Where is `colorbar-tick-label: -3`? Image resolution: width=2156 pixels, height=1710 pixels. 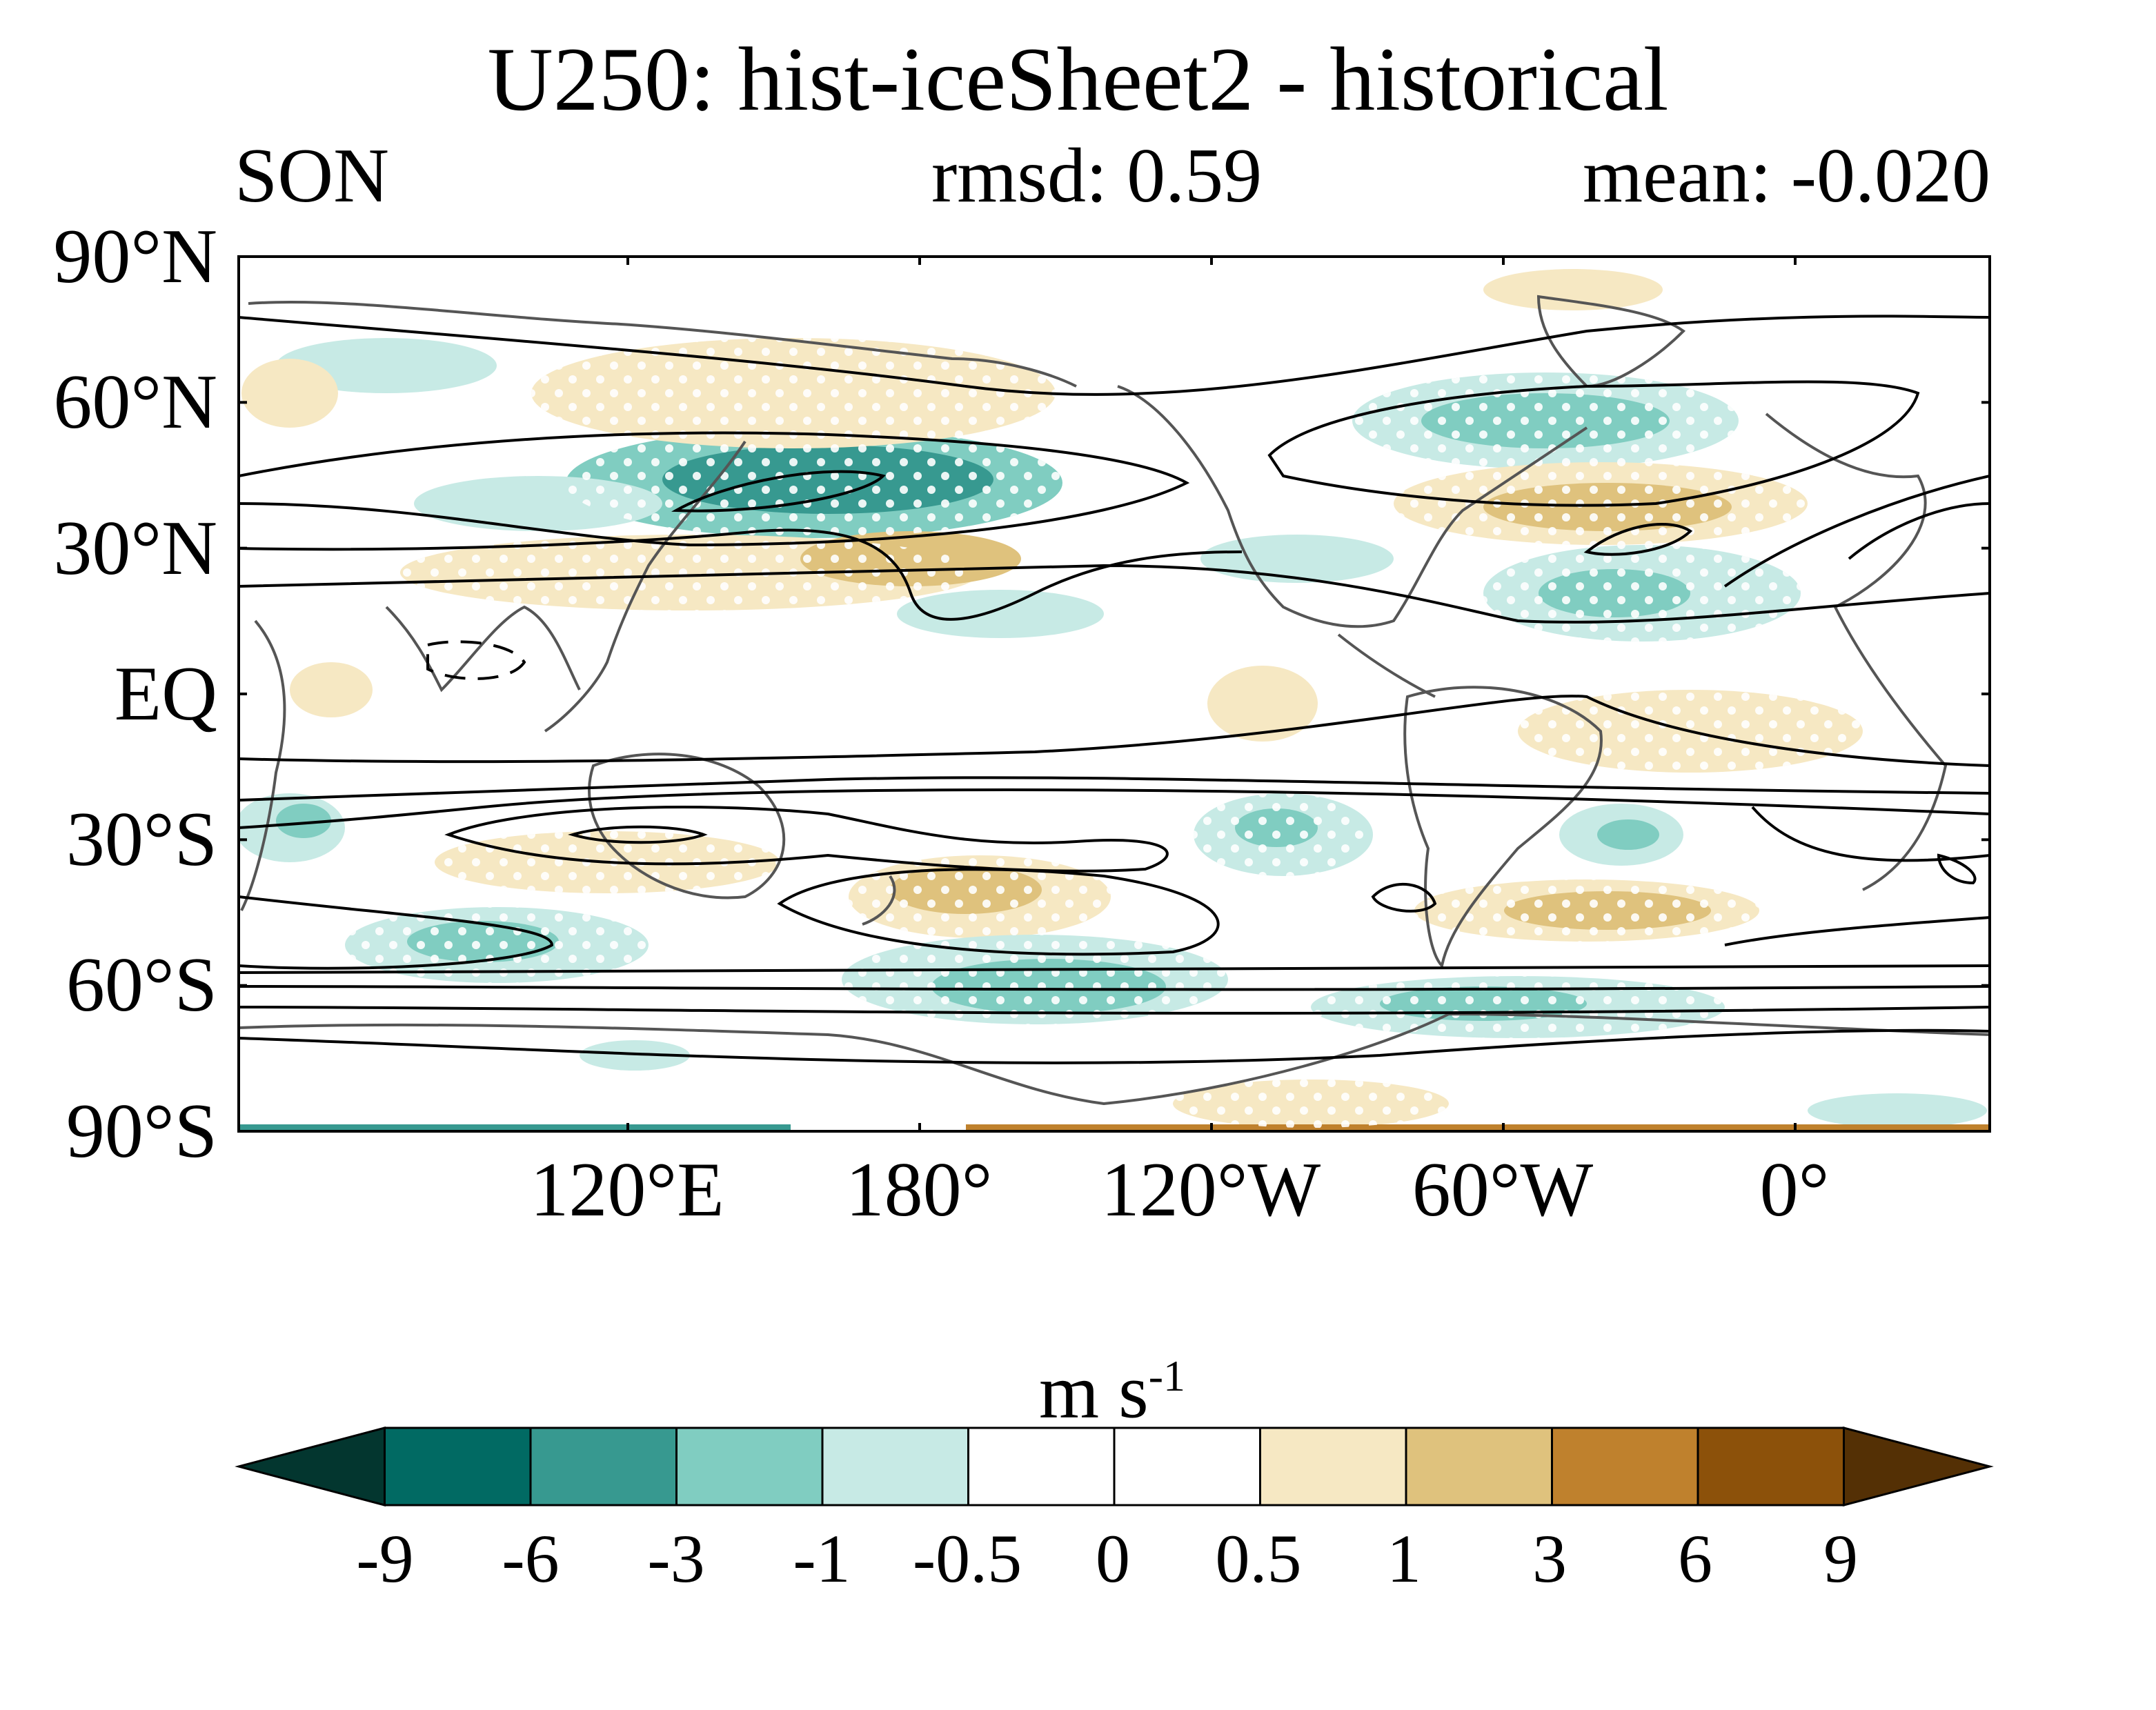 colorbar-tick-label: -3 is located at coordinates (676, 1558).